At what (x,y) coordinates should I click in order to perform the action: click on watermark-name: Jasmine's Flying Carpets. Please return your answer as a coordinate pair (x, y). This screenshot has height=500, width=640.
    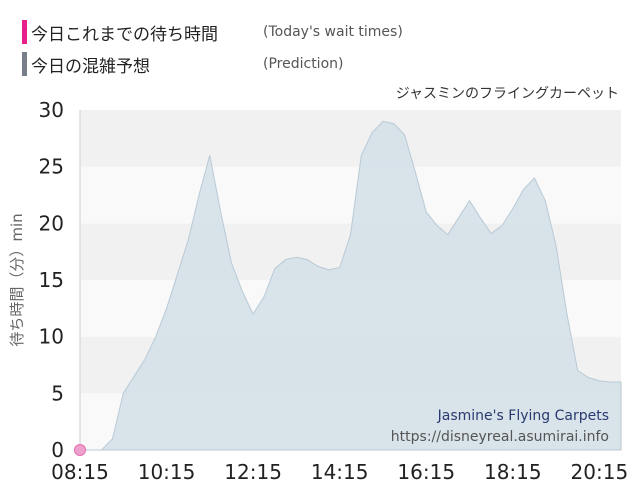
    Looking at the image, I should click on (523, 416).